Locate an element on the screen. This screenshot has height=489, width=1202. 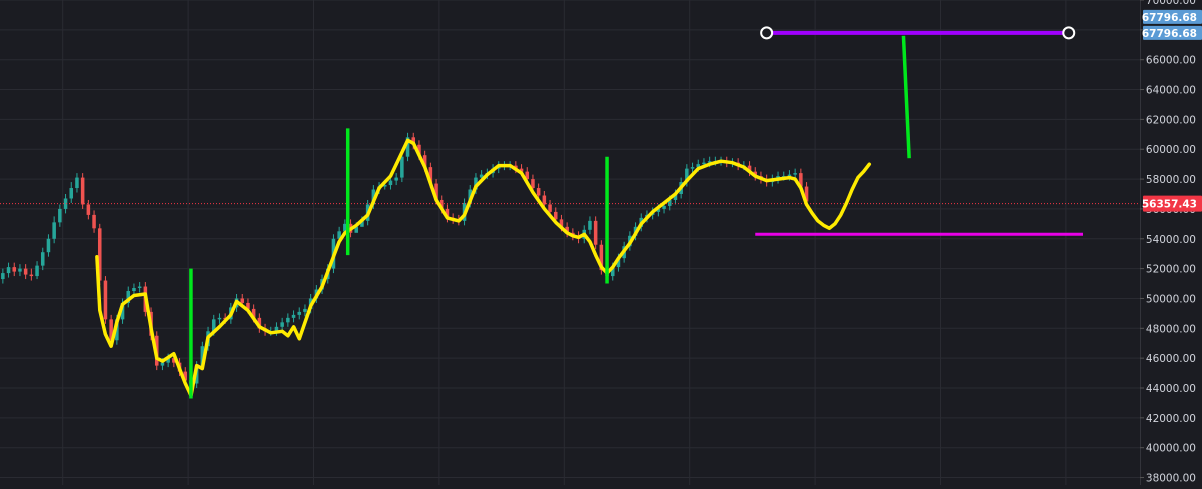
price-tick-label: 54000.00 is located at coordinates (1171, 240).